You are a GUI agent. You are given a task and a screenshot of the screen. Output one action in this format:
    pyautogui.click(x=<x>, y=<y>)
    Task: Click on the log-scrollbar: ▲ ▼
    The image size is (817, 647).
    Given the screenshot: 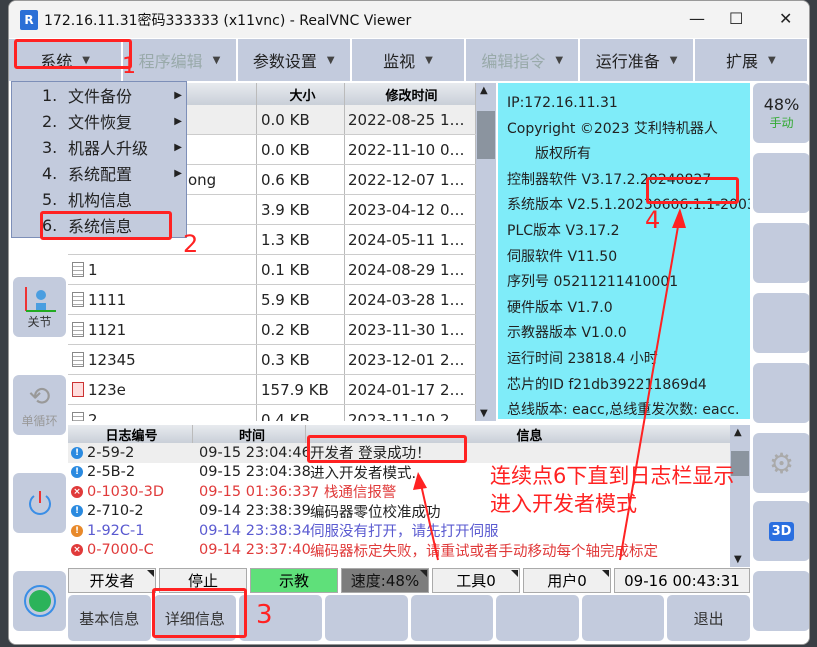 What is the action you would take?
    pyautogui.click(x=740, y=496)
    